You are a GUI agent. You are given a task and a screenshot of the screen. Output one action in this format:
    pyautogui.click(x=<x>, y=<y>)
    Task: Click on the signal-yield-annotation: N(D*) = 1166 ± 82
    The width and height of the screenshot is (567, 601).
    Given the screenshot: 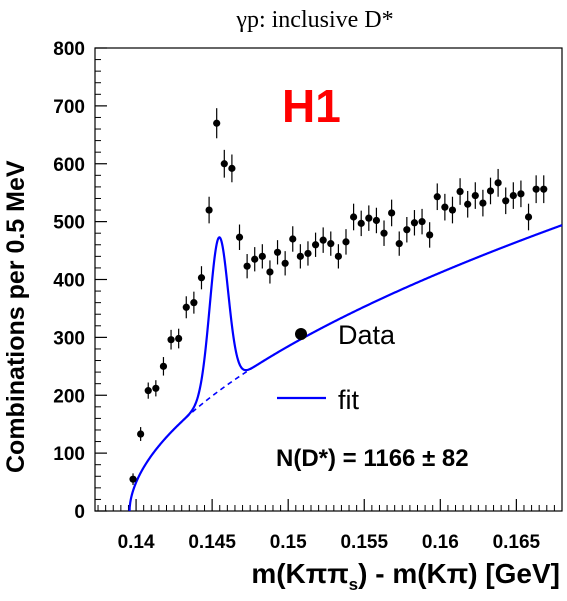 What is the action you would take?
    pyautogui.click(x=372, y=458)
    